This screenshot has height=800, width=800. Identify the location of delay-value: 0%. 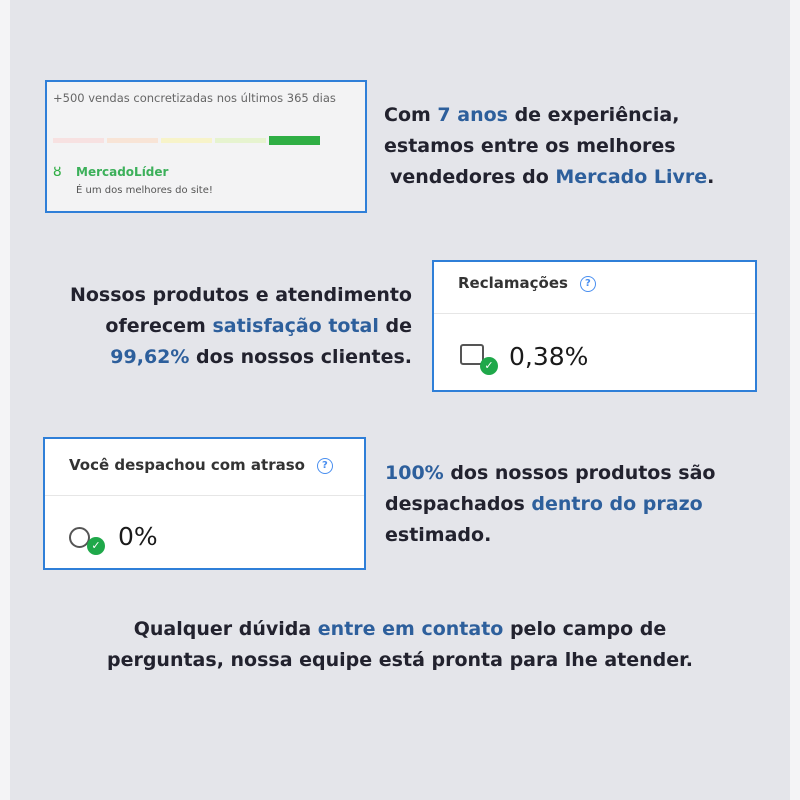
(138, 536).